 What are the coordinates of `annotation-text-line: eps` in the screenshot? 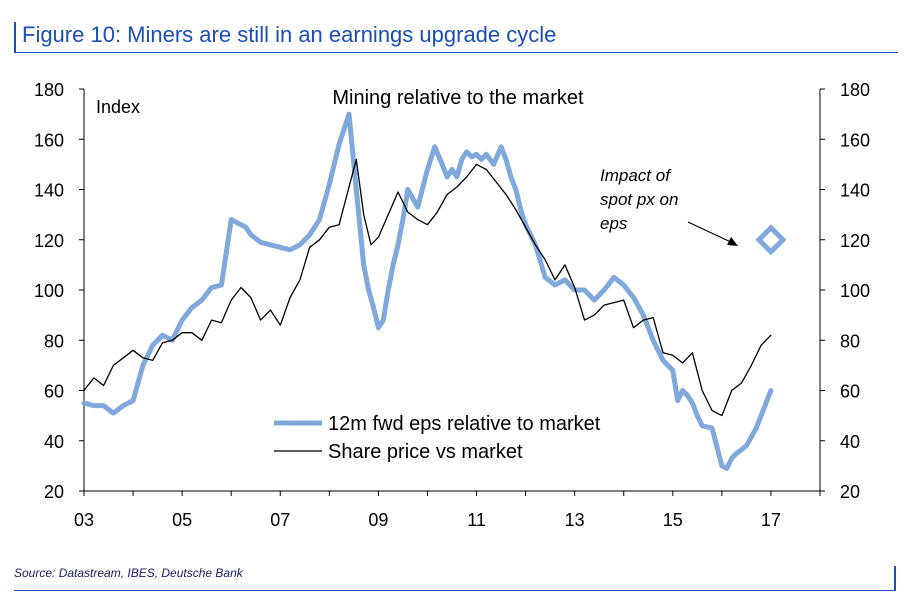 It's located at (614, 223).